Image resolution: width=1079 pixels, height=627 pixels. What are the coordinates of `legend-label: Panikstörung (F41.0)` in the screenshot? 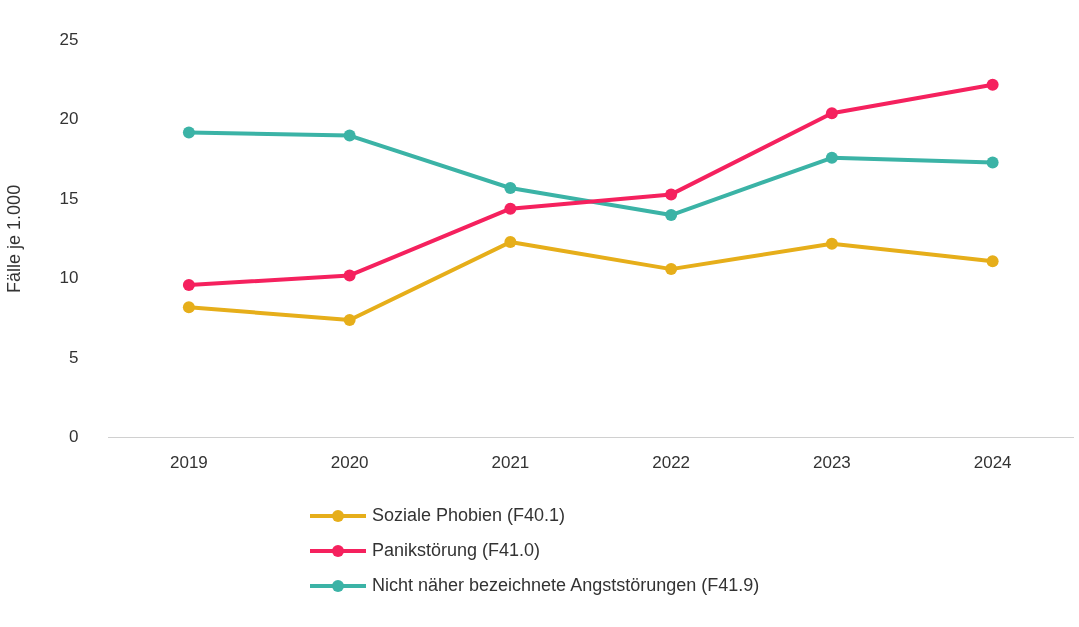 It's located at (456, 550).